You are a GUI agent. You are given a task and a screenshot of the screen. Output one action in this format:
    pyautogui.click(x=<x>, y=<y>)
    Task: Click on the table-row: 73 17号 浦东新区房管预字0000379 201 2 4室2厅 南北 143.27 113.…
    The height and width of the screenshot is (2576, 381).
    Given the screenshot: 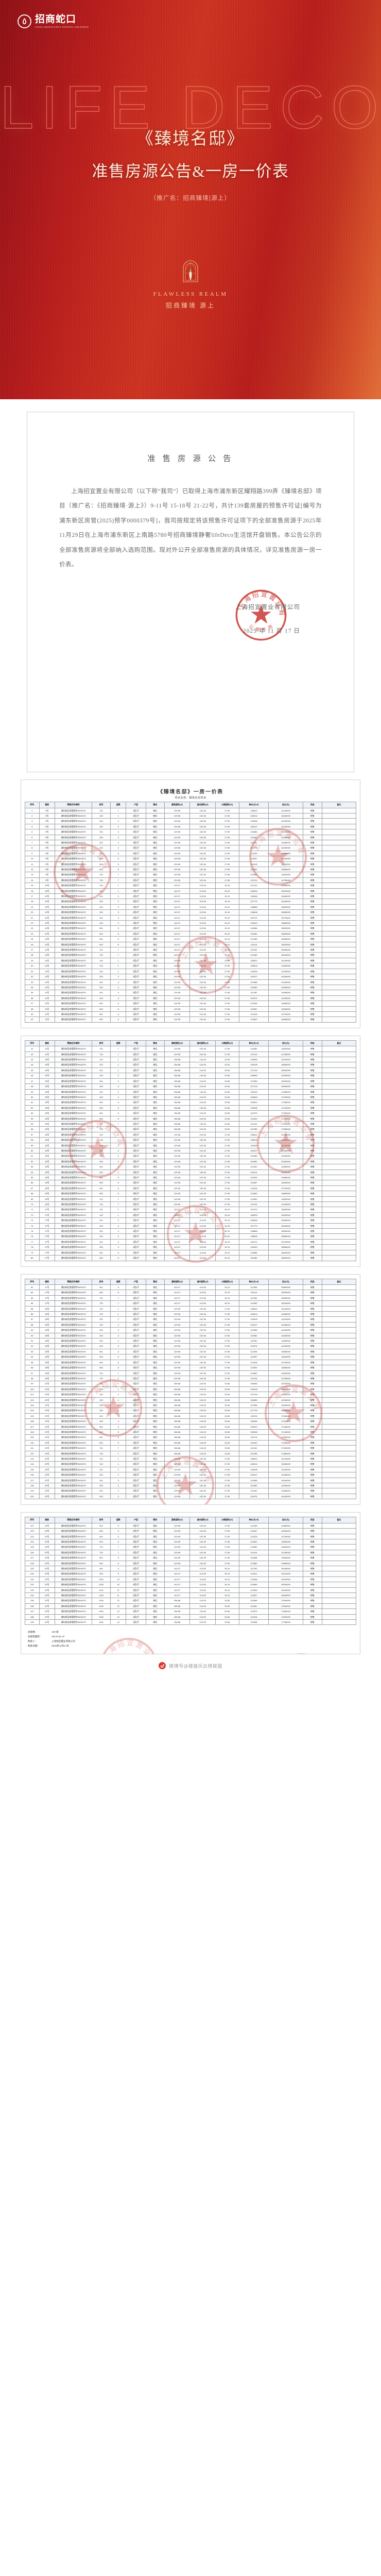 What is the action you would take?
    pyautogui.click(x=191, y=1220)
    